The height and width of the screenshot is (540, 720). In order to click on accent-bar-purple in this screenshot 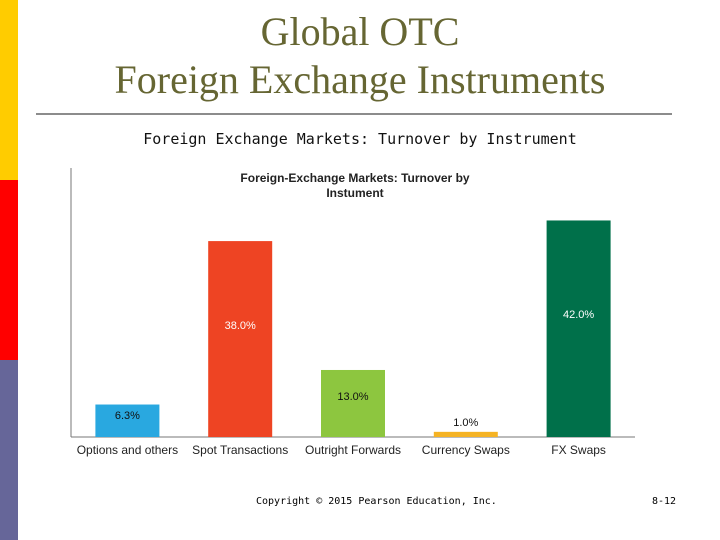, I will do `click(9, 450)`.